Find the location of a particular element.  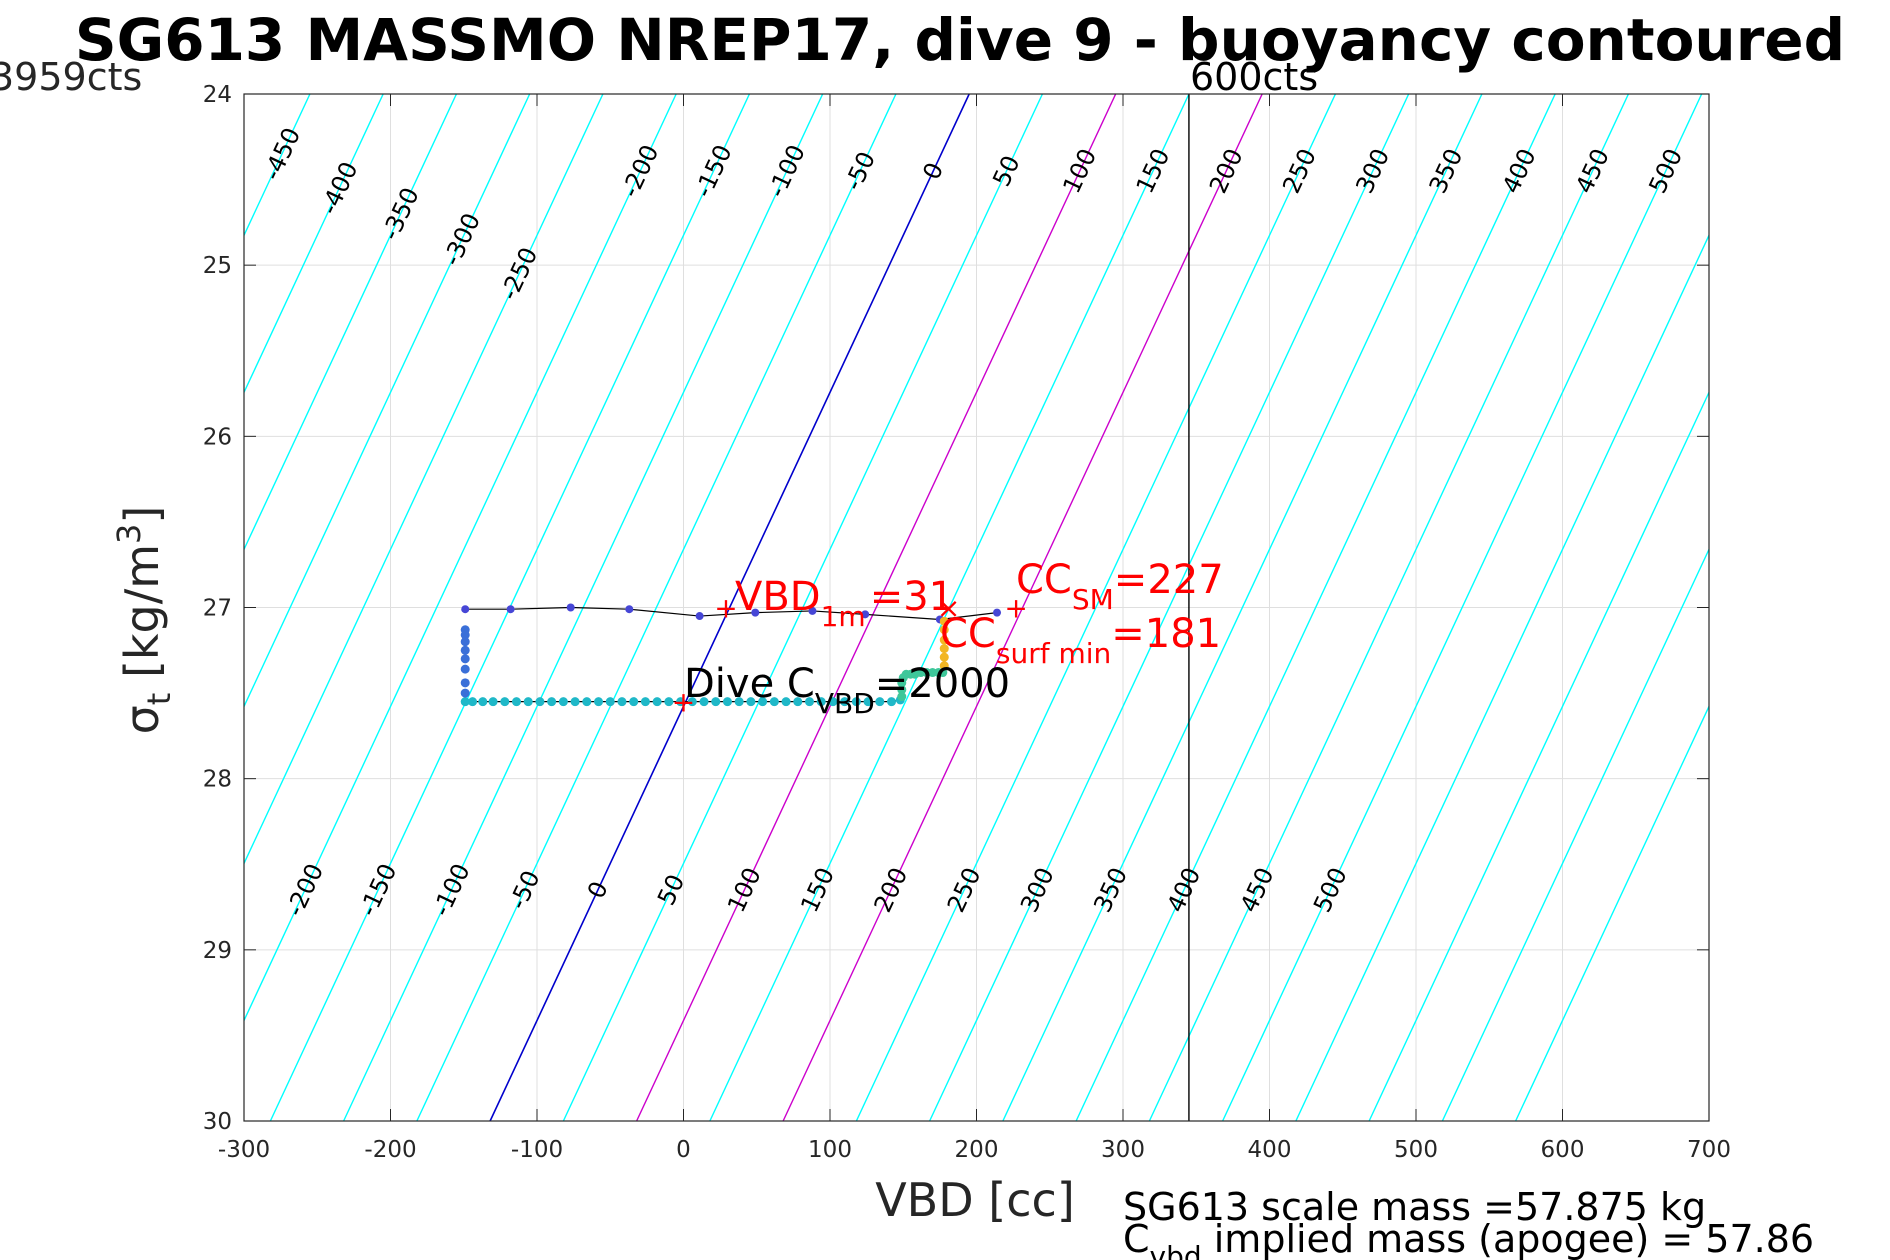

data-series is located at coordinates (731, 655).